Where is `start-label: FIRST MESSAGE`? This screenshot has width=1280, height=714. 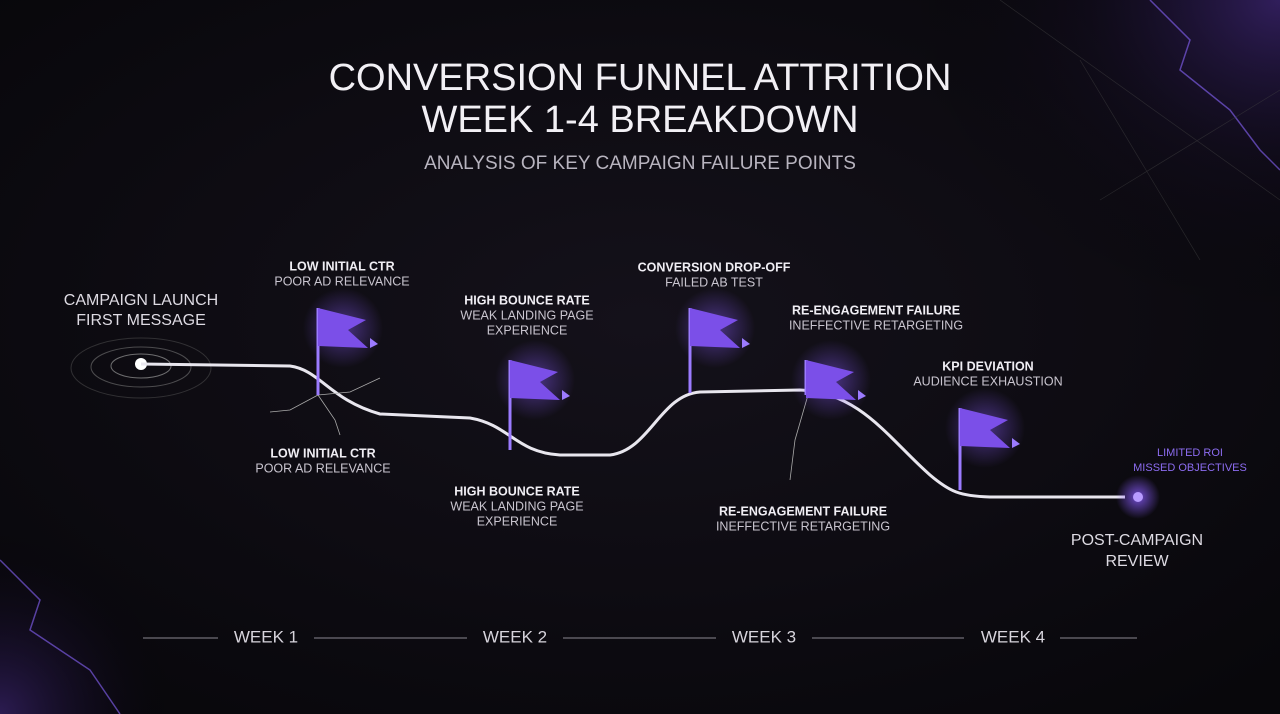
start-label: FIRST MESSAGE is located at coordinates (141, 320).